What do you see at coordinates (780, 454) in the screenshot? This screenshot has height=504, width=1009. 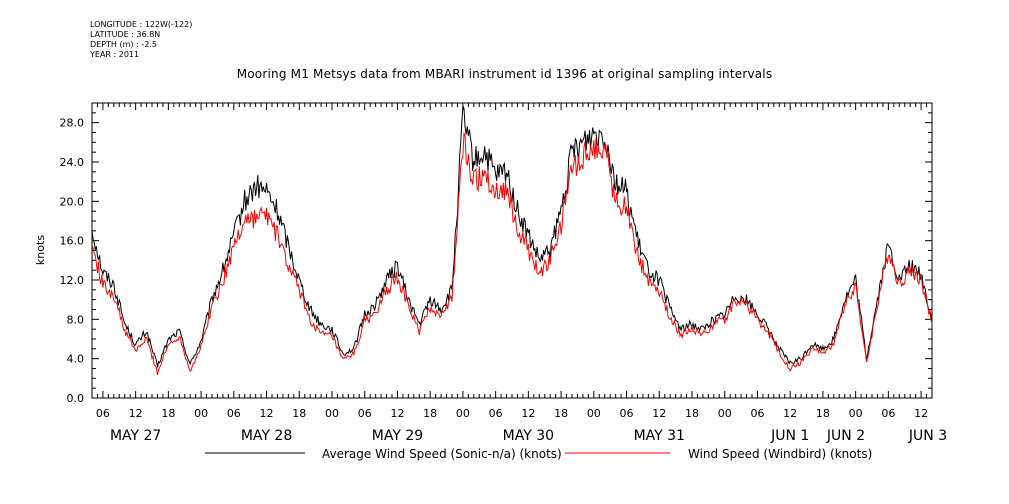 I see `legend-label-series-2: Wind Speed (Windbird) (knots)` at bounding box center [780, 454].